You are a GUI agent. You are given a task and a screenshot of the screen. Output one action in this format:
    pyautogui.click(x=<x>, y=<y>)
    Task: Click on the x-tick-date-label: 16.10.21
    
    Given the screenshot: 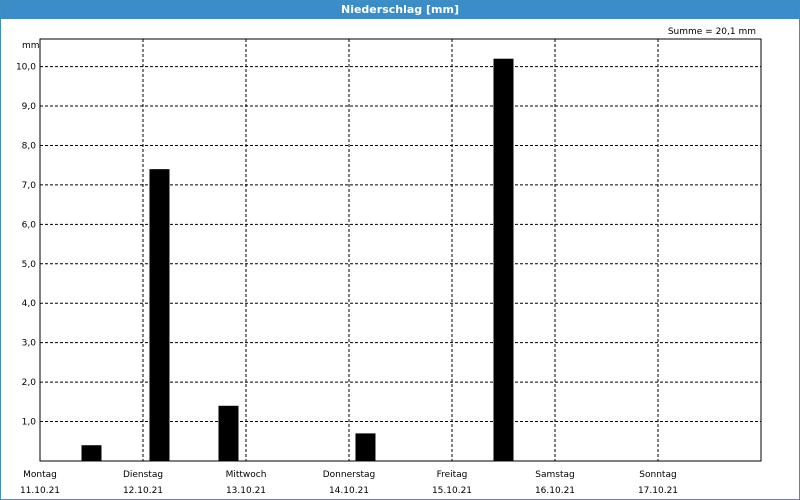 What is the action you would take?
    pyautogui.click(x=555, y=491)
    